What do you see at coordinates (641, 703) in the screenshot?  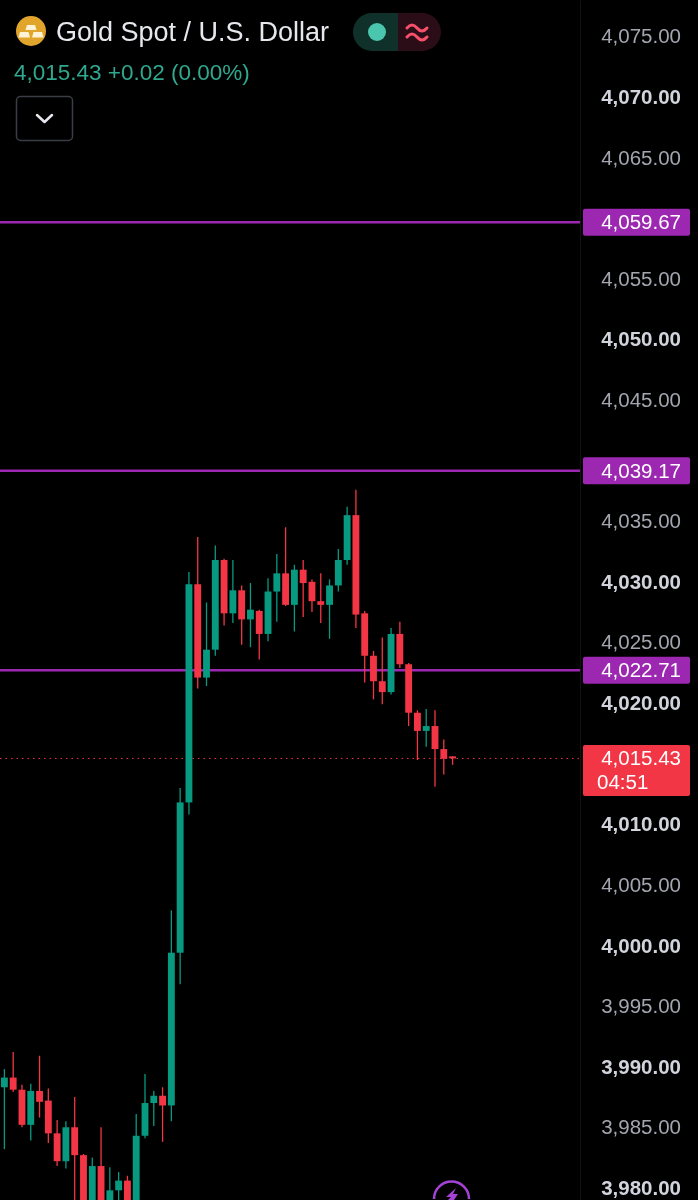 I see `y-tick-label: 4,020.00` at bounding box center [641, 703].